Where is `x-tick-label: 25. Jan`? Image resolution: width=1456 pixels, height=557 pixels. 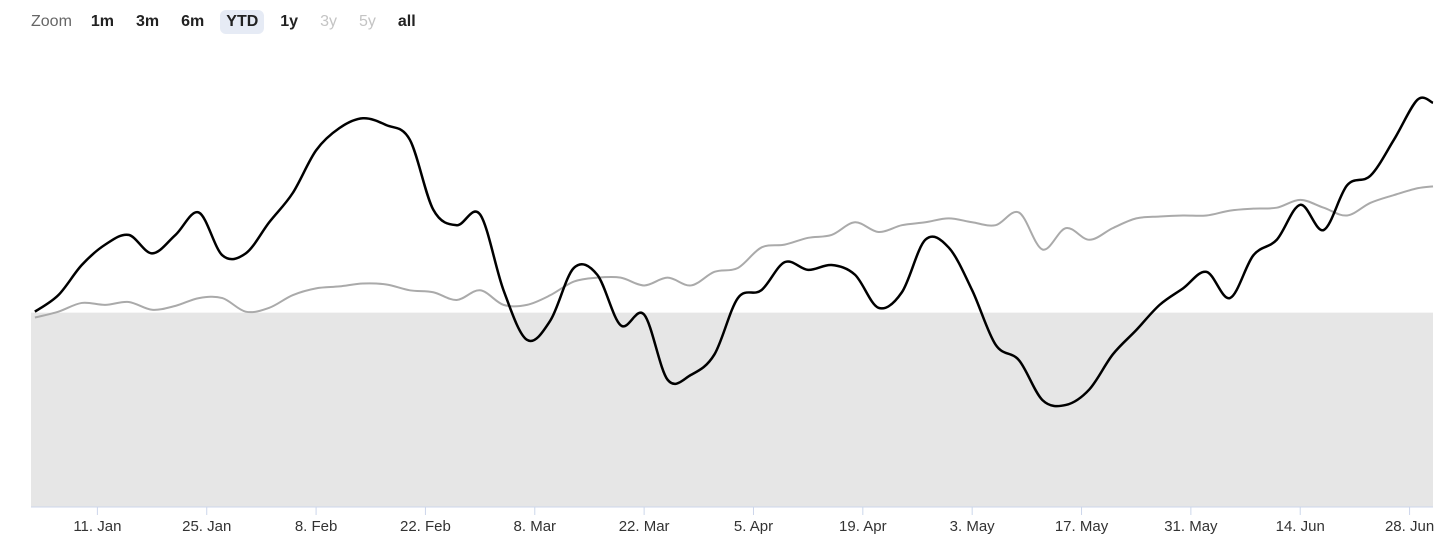 x-tick-label: 25. Jan is located at coordinates (206, 526).